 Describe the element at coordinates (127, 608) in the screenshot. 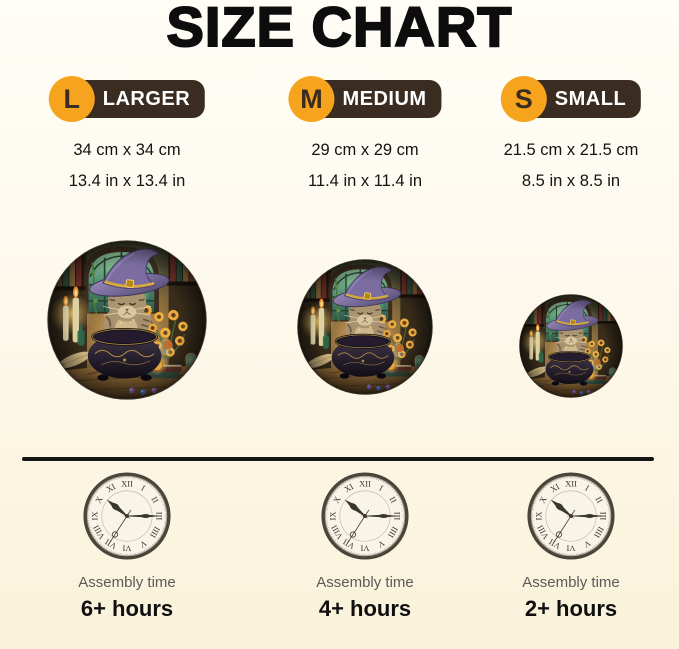

I see `assembly-time-value: 6+ hours` at that location.